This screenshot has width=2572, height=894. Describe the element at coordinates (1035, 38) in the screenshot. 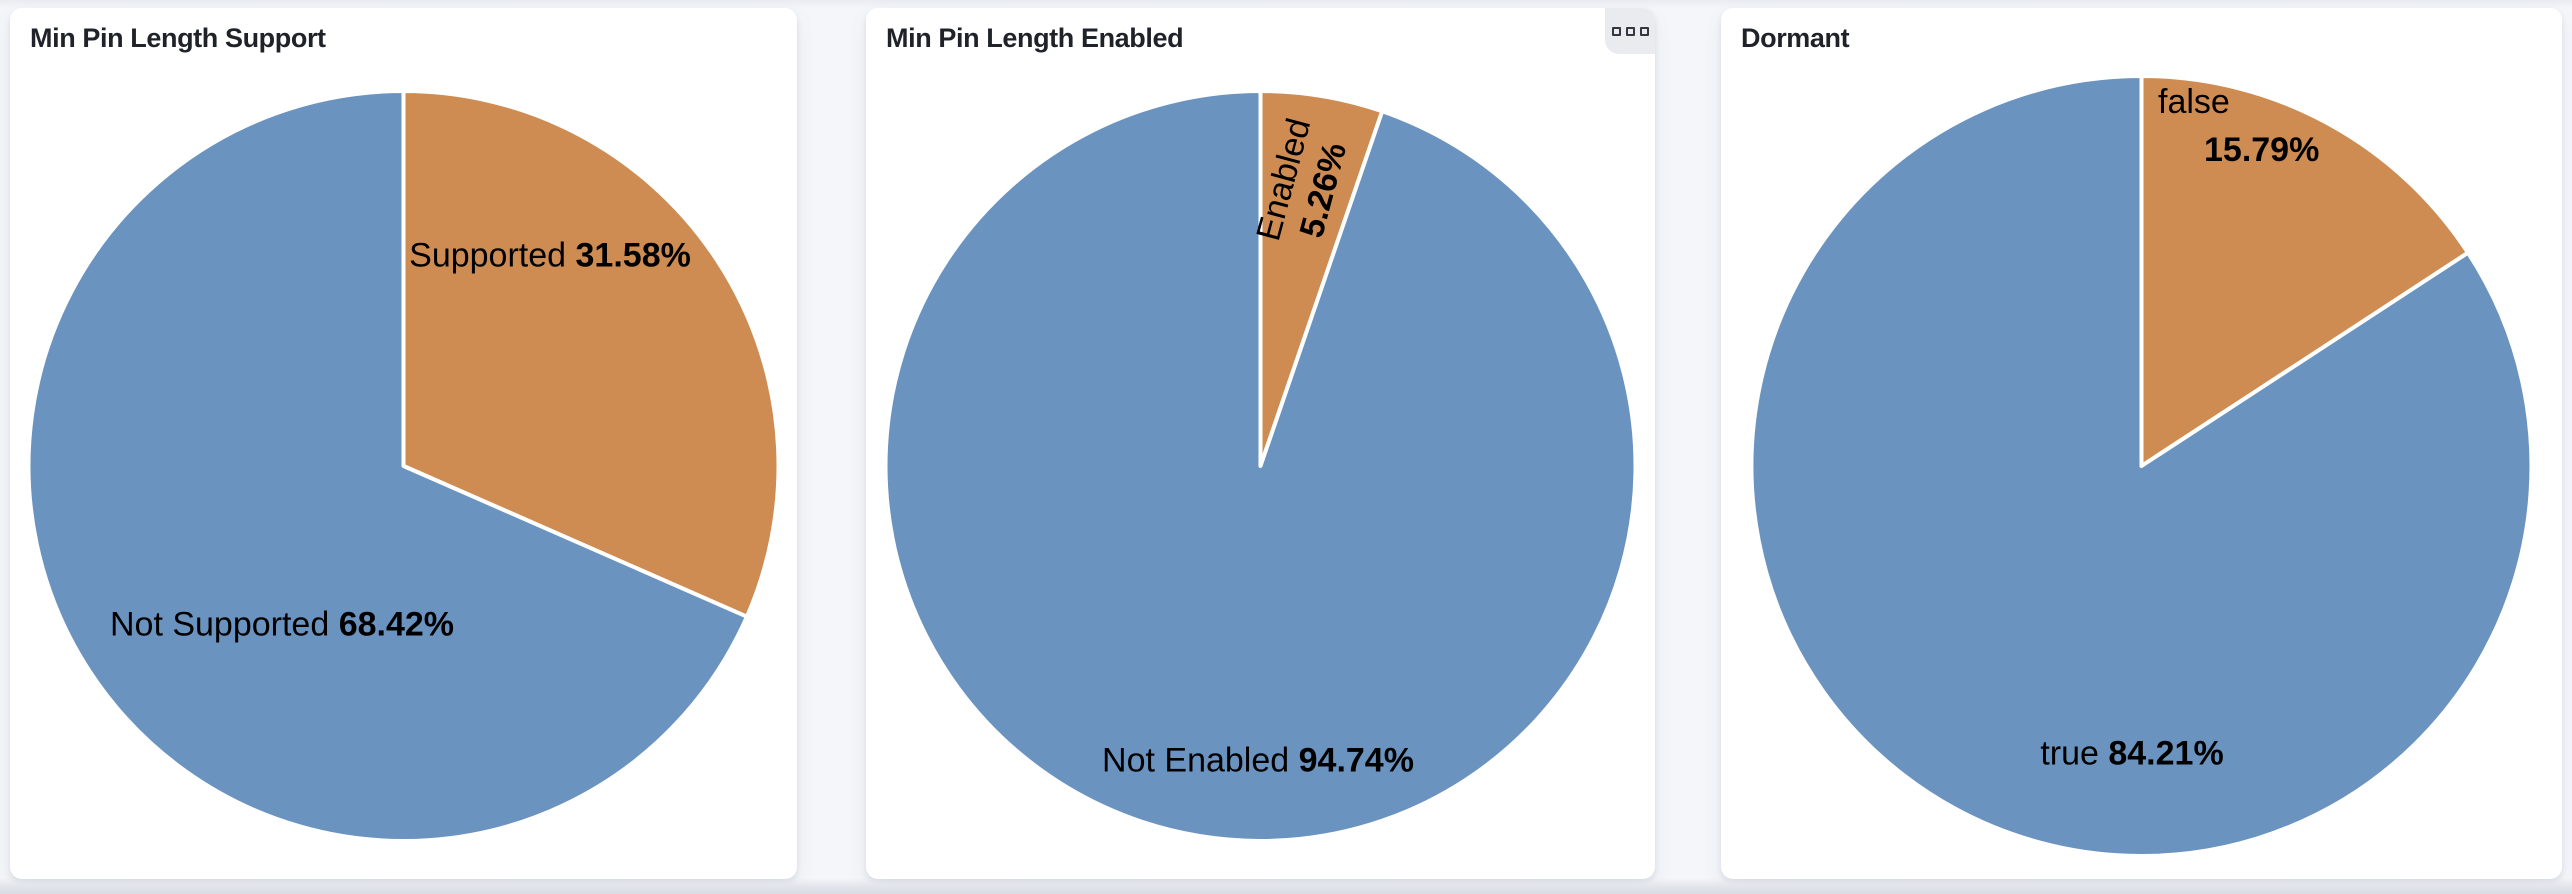

I see `panel-title: Min Pin Length Enabled` at that location.